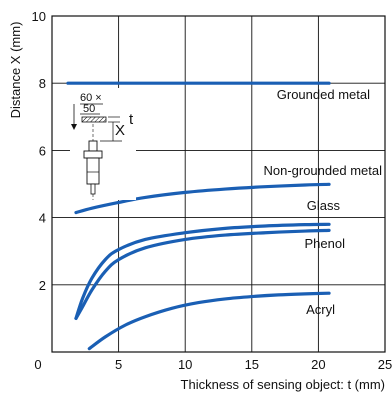 This screenshot has width=392, height=394. I want to click on sensor-diagram-inset: 60 × 50 t X, so click(103, 144).